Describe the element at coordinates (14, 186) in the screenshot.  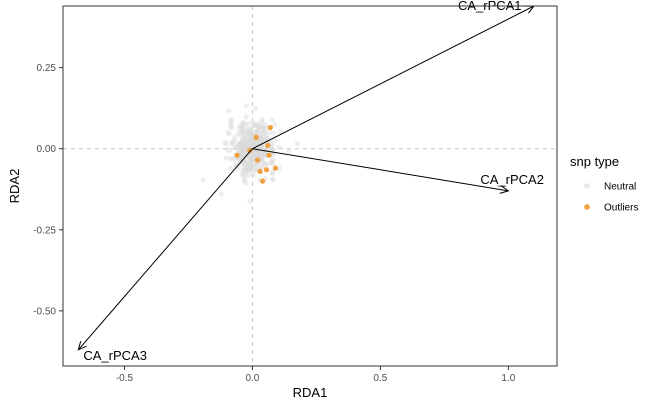
I see `y-axis-title: RDA2` at that location.